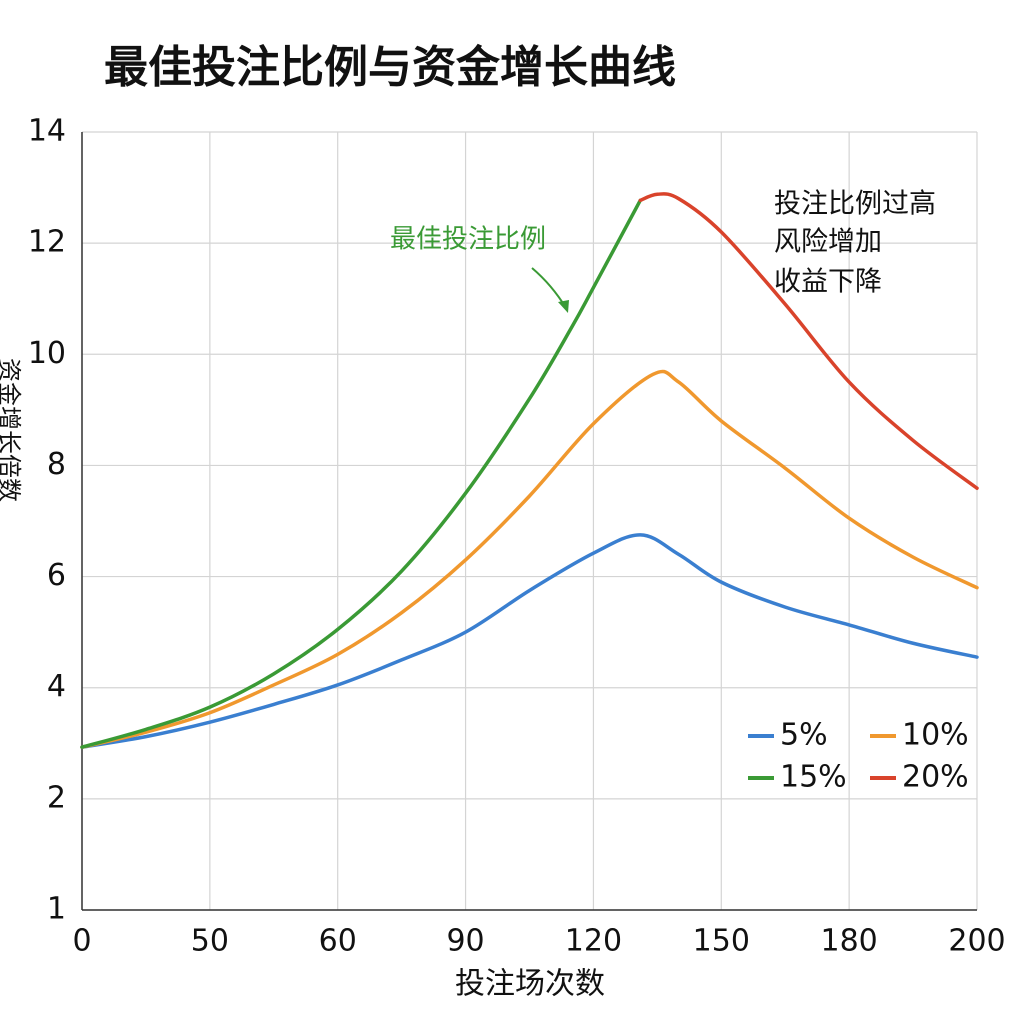 The height and width of the screenshot is (1024, 1024). What do you see at coordinates (935, 735) in the screenshot?
I see `legend-label: 10%` at bounding box center [935, 735].